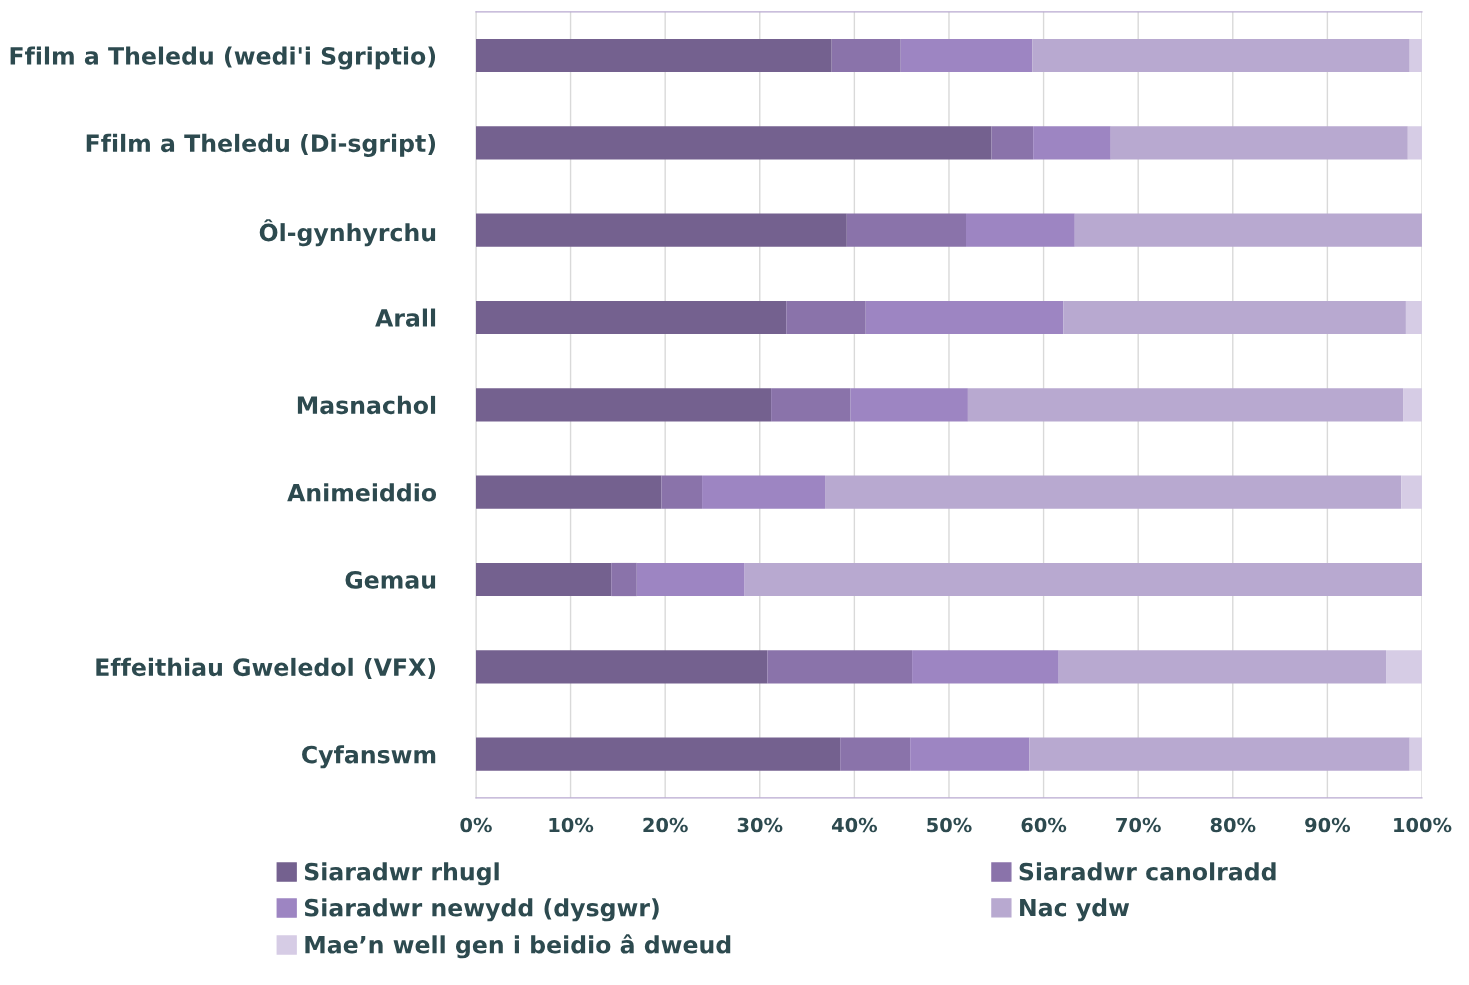 This screenshot has height=985, width=1469. What do you see at coordinates (665, 825) in the screenshot?
I see `x-tick-label: 20%` at bounding box center [665, 825].